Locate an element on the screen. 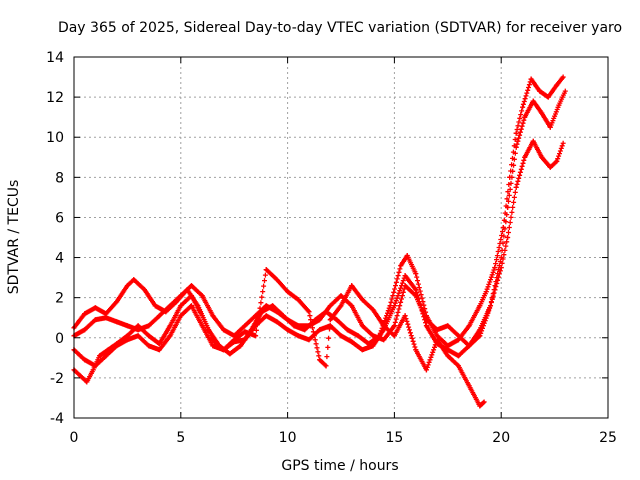 The image size is (640, 480). y-tick-label: -2 is located at coordinates (57, 379).